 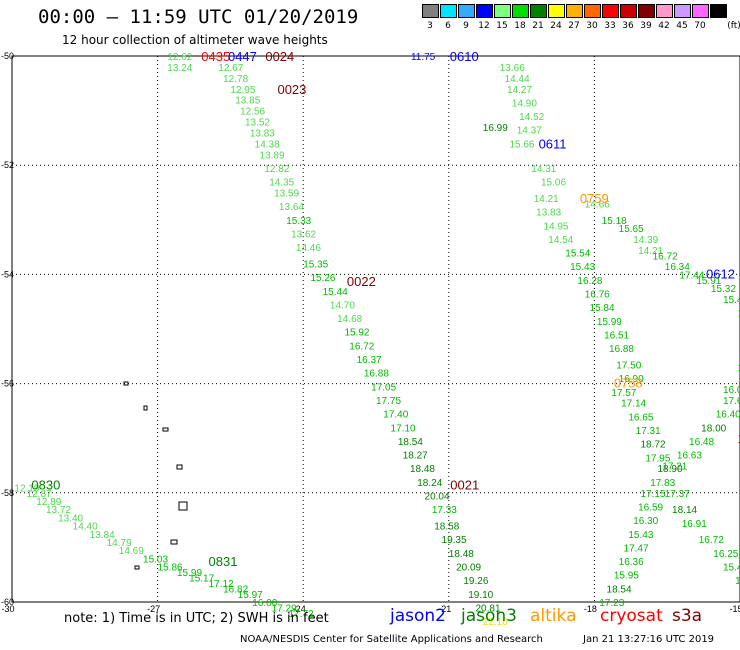 I want to click on wave-height-value: 14.68, so click(x=349, y=319).